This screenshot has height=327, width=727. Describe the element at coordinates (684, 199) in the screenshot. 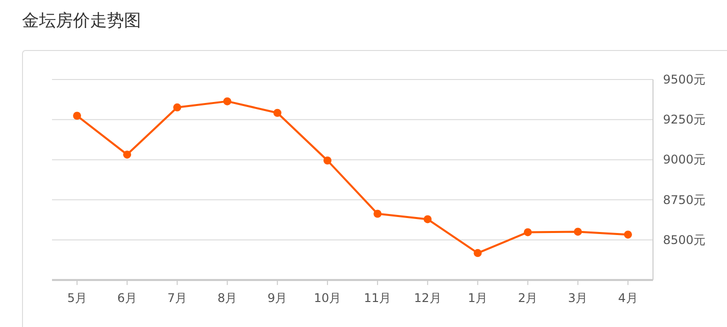

I see `y-tick-label: 8750元` at that location.